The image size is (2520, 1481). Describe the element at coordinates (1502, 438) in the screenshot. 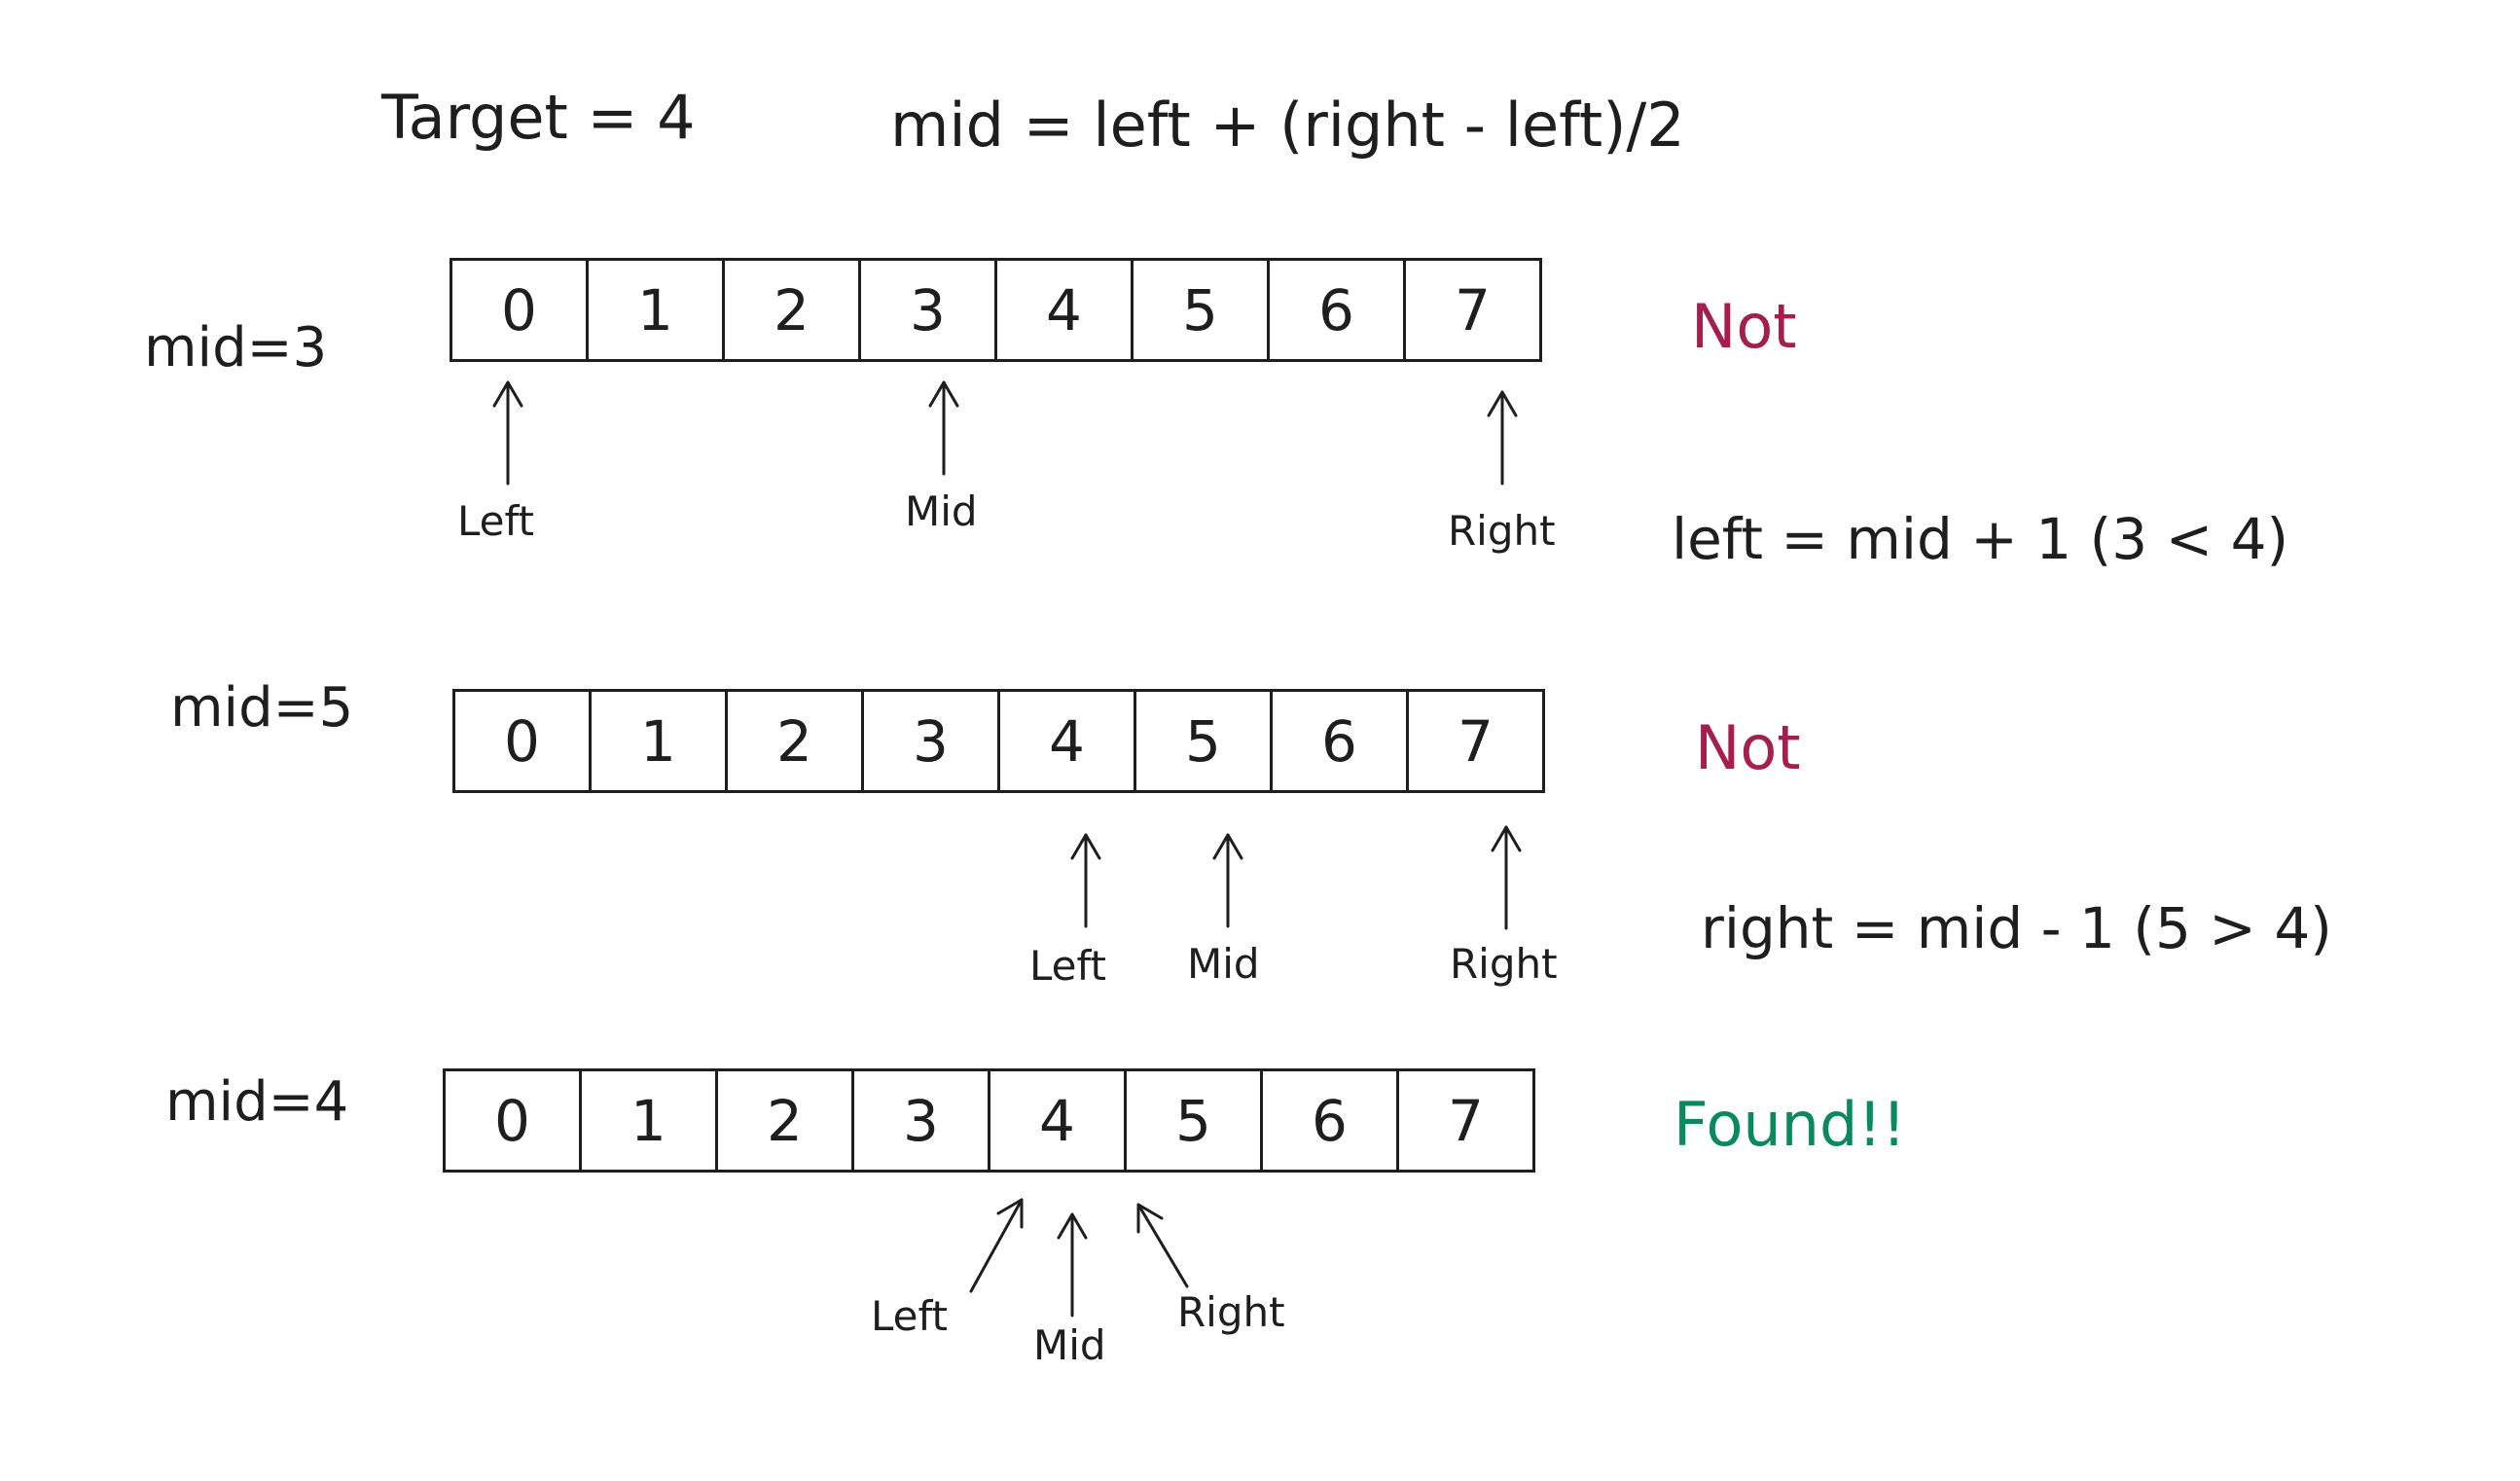

I see `step-1-right-arrow` at that location.